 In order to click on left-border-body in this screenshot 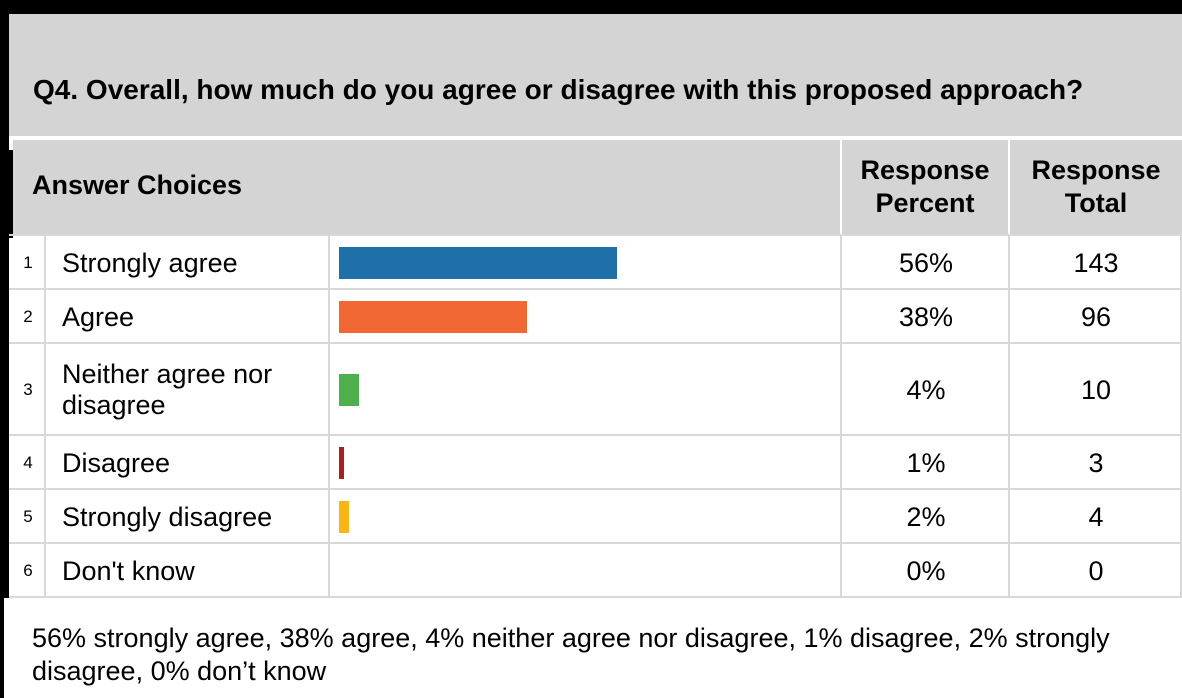, I will do `click(4, 418)`.